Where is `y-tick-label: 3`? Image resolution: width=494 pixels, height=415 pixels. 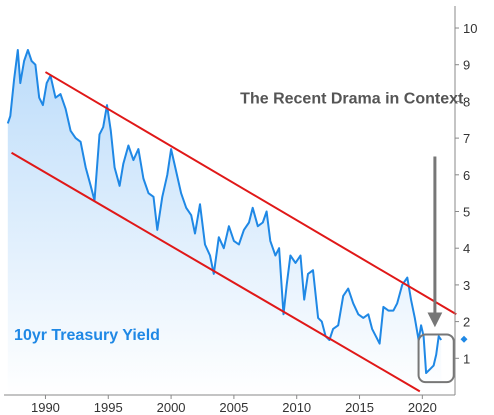 y-tick-label: 3 is located at coordinates (466, 285).